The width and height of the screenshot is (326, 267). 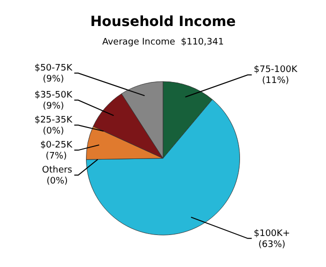 What do you see at coordinates (163, 22) in the screenshot?
I see `chart-title: Household Income` at bounding box center [163, 22].